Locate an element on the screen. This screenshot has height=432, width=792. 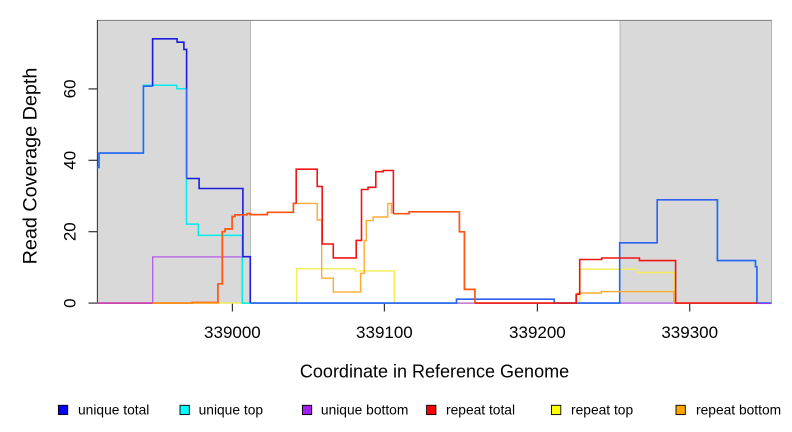
svg-text: 339200 is located at coordinates (537, 332).